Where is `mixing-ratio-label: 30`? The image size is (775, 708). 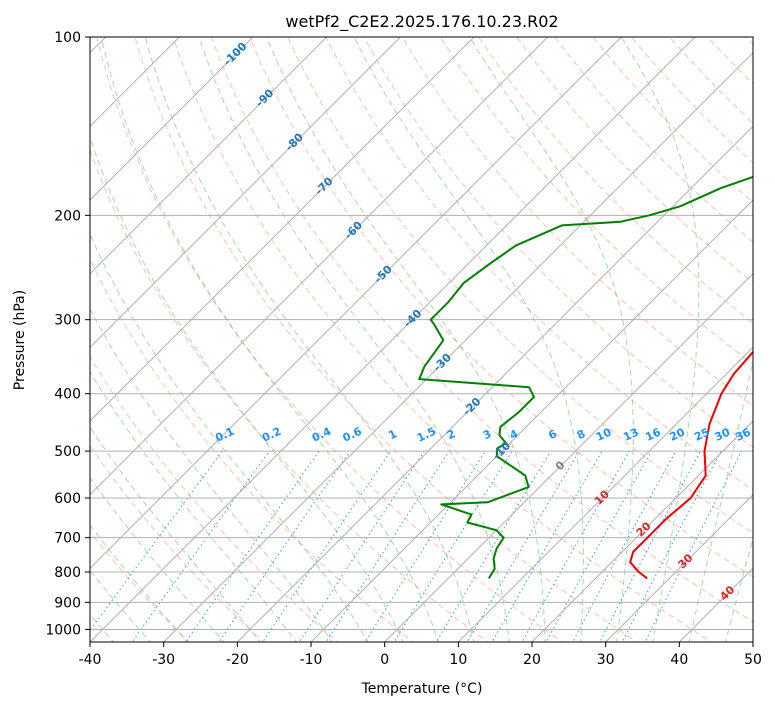
mixing-ratio-label: 30 is located at coordinates (723, 434).